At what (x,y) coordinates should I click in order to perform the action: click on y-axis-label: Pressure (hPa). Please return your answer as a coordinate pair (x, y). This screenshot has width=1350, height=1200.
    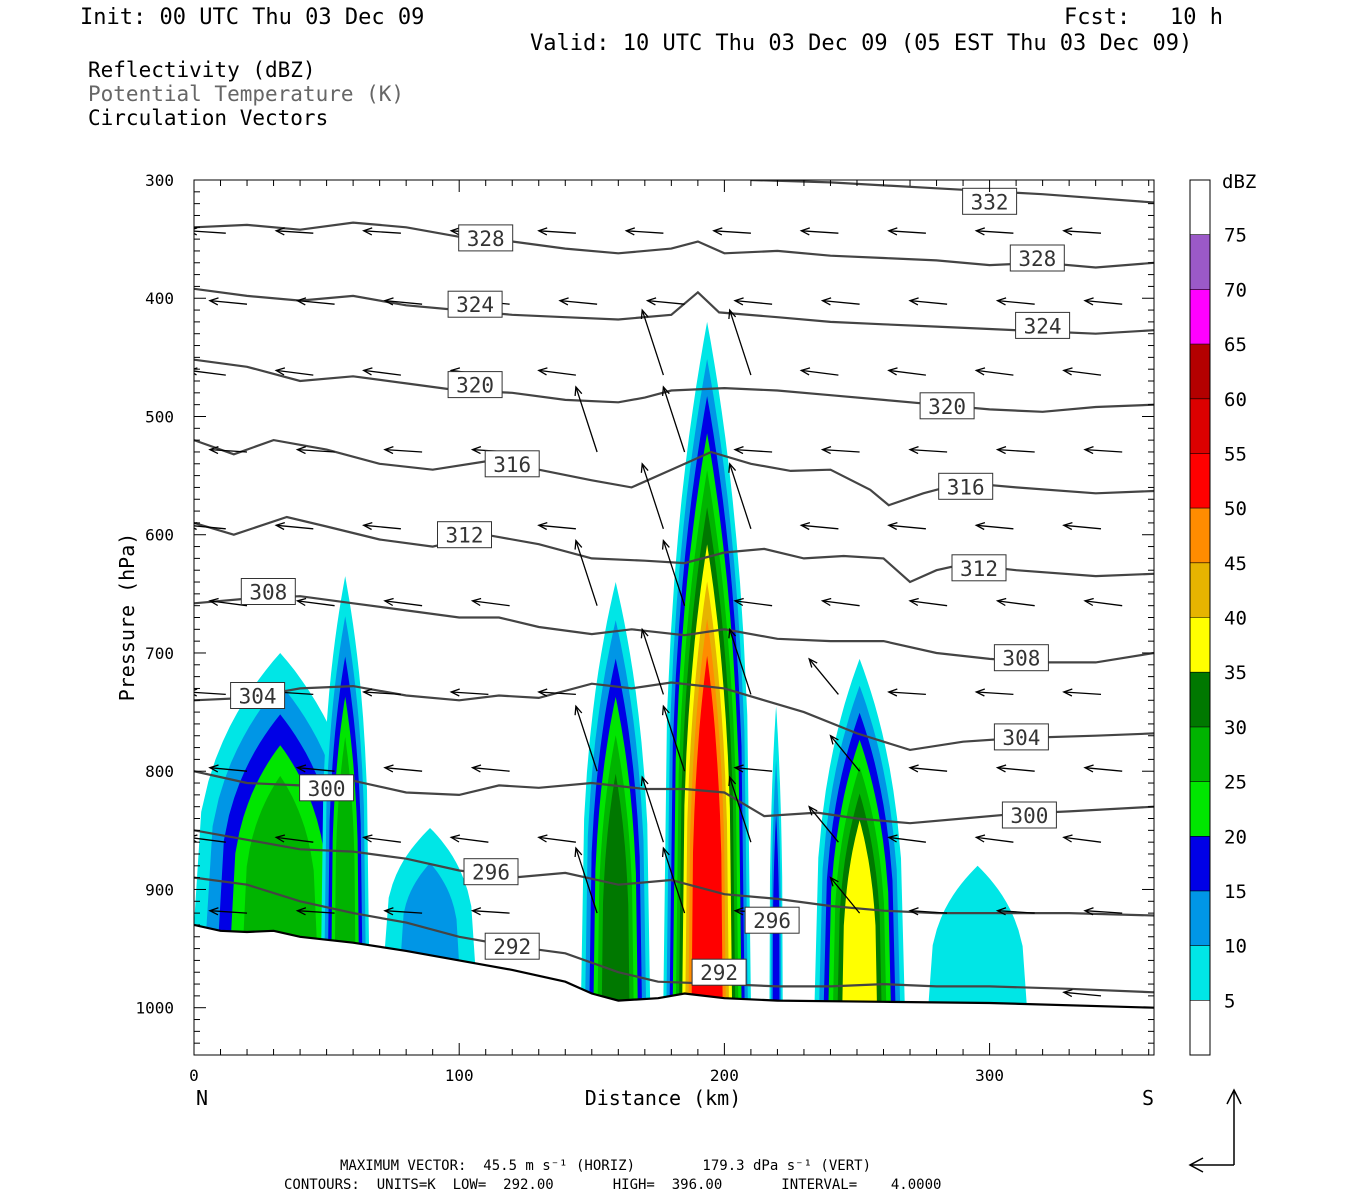
    Looking at the image, I should click on (127, 617).